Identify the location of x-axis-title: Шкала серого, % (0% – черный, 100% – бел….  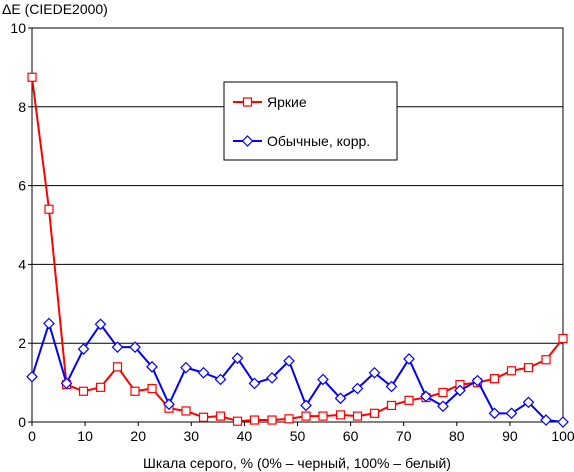
(297, 463).